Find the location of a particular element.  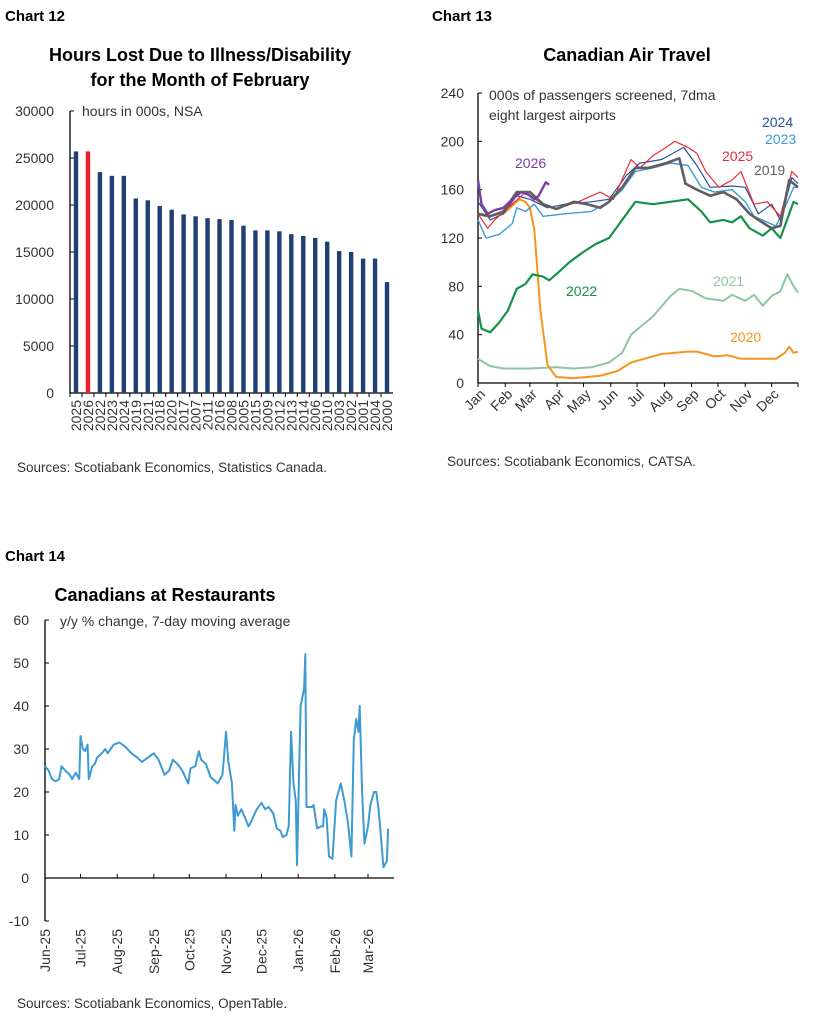

bar-2013 is located at coordinates (291, 313).